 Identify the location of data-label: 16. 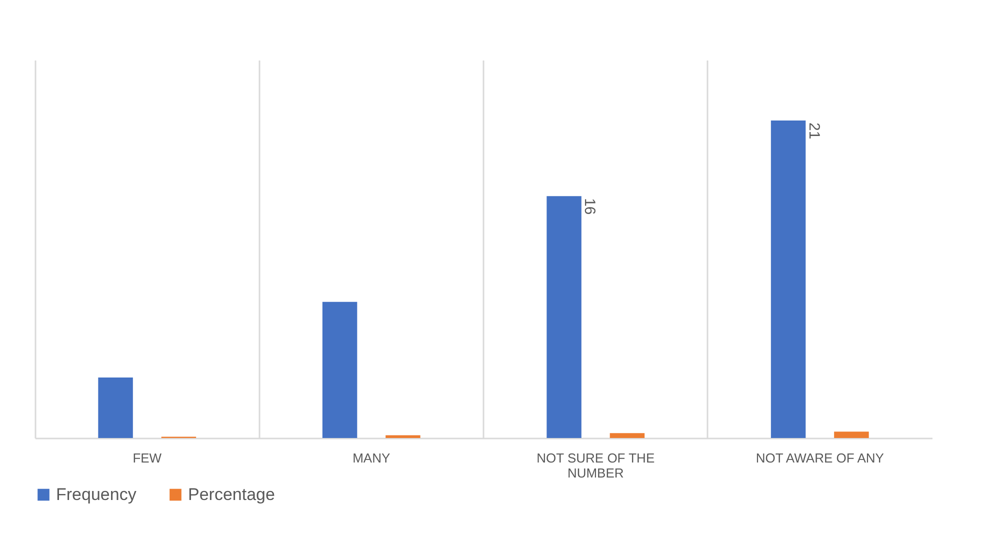
(589, 206).